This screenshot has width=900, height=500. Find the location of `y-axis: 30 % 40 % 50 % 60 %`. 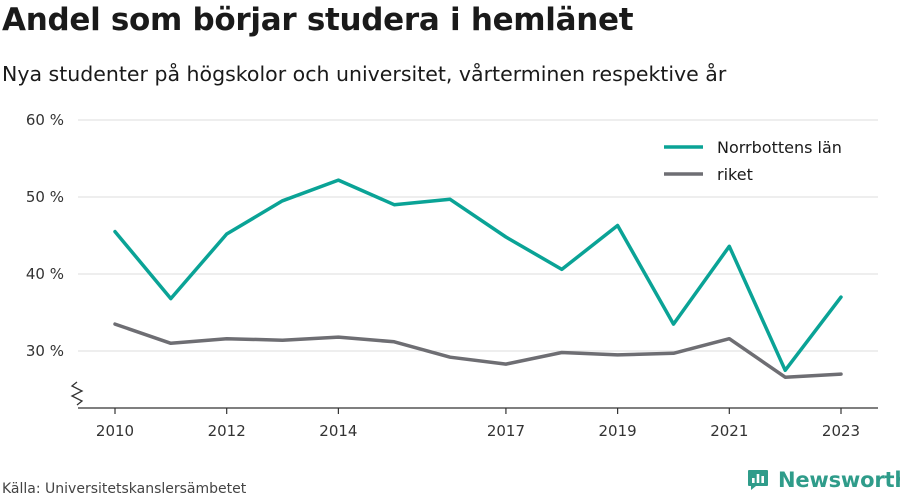

y-axis: 30 % 40 % 50 % 60 % is located at coordinates (45, 235).